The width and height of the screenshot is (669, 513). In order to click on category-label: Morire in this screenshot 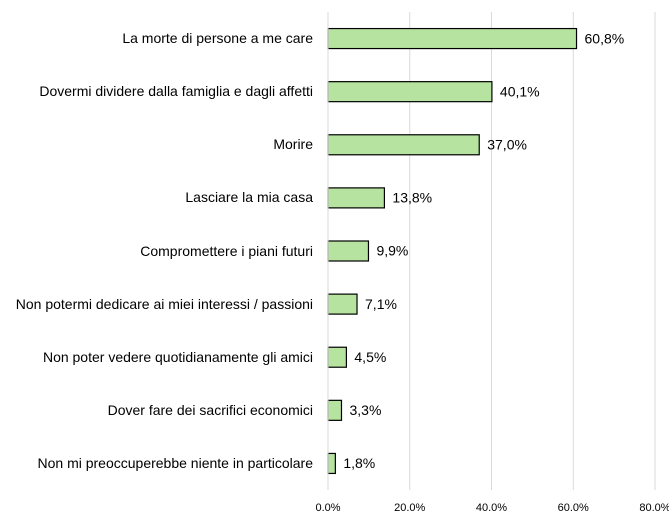, I will do `click(156, 144)`.